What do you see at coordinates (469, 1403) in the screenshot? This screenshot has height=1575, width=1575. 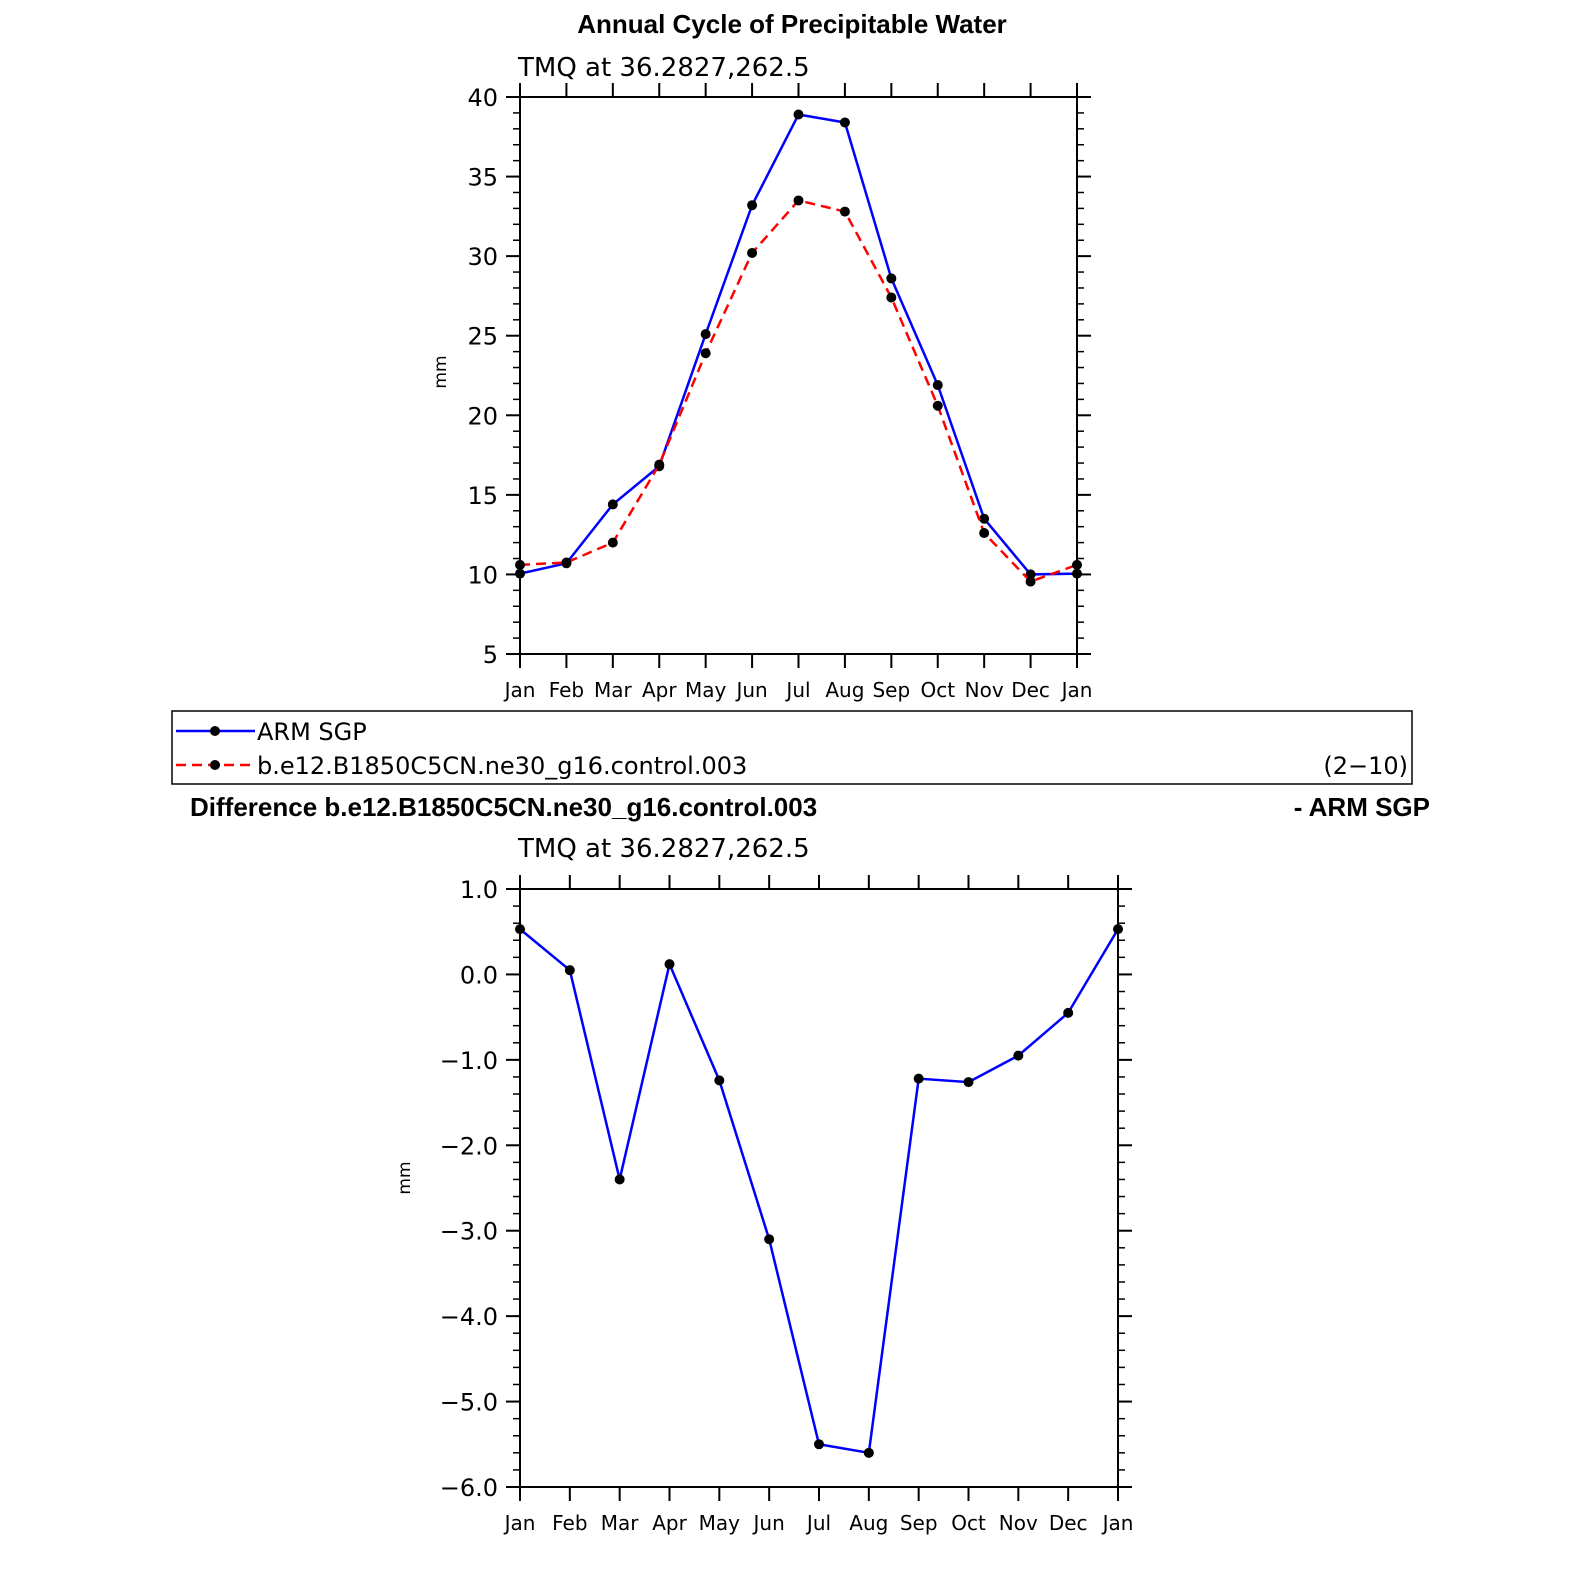 I see `y-tick-label: −5.0` at bounding box center [469, 1403].